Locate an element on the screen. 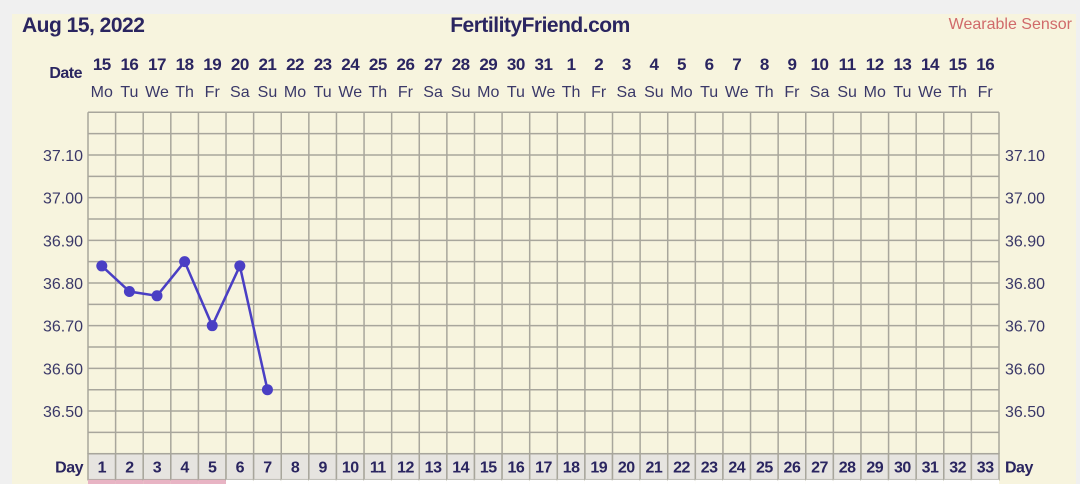 This screenshot has width=1080, height=484. day-label: 5 is located at coordinates (212, 468).